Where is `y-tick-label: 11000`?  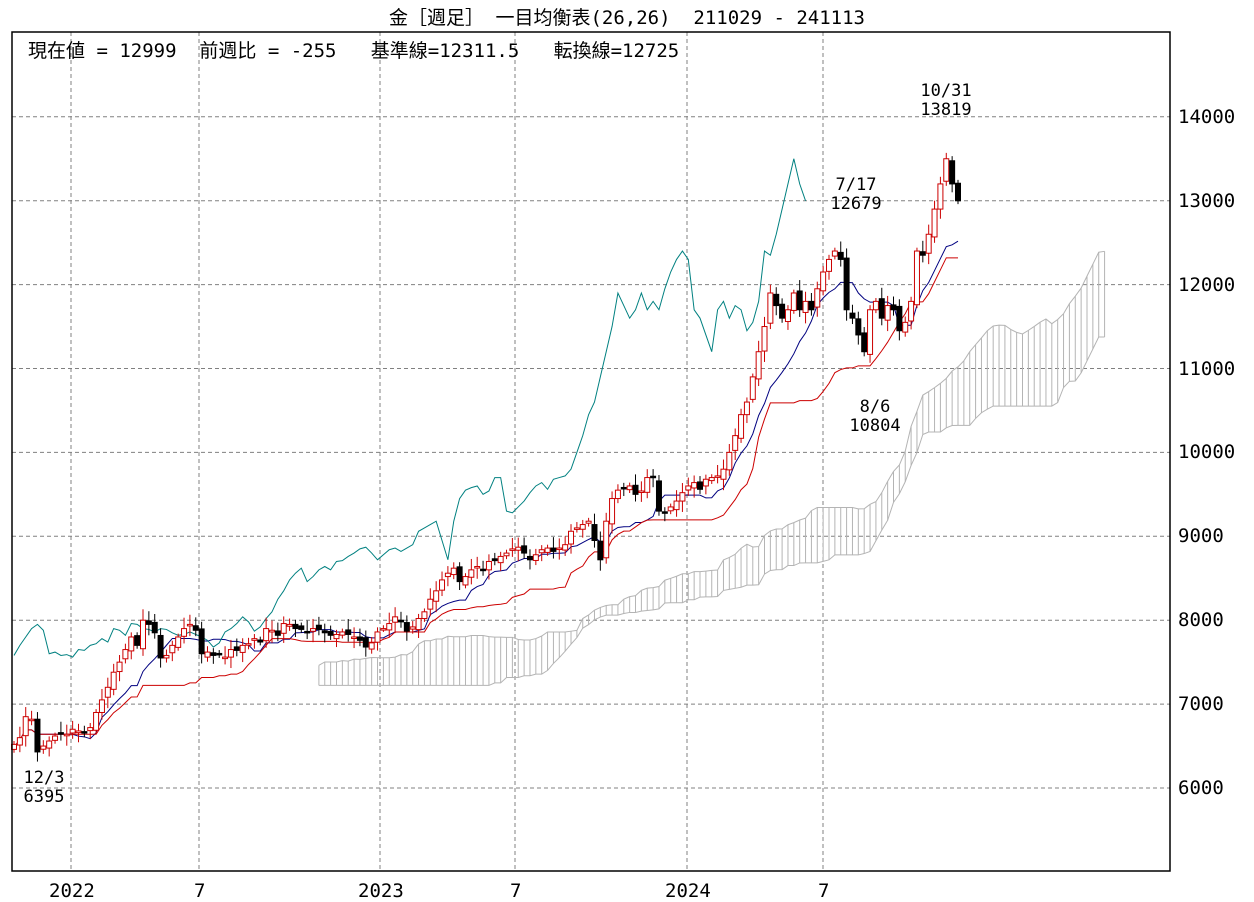 y-tick-label: 11000 is located at coordinates (1207, 368).